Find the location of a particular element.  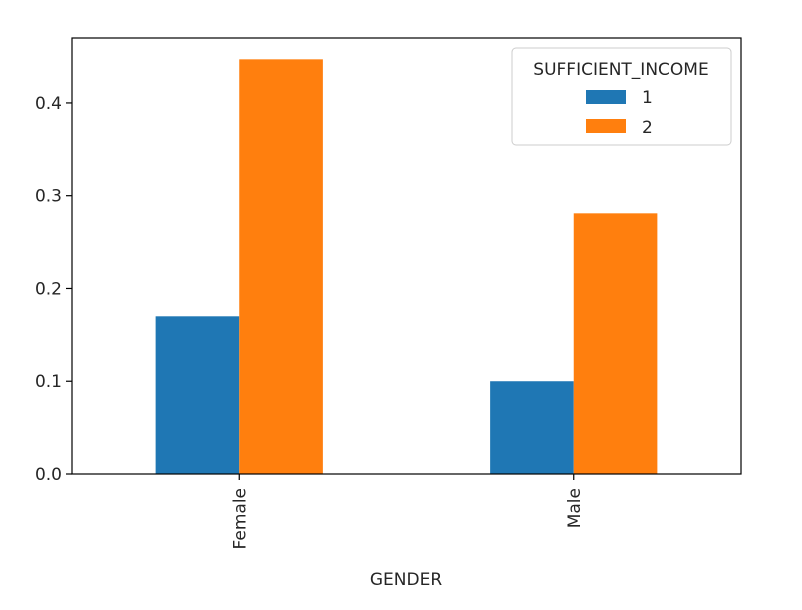

x-tick-label: Male is located at coordinates (575, 508).